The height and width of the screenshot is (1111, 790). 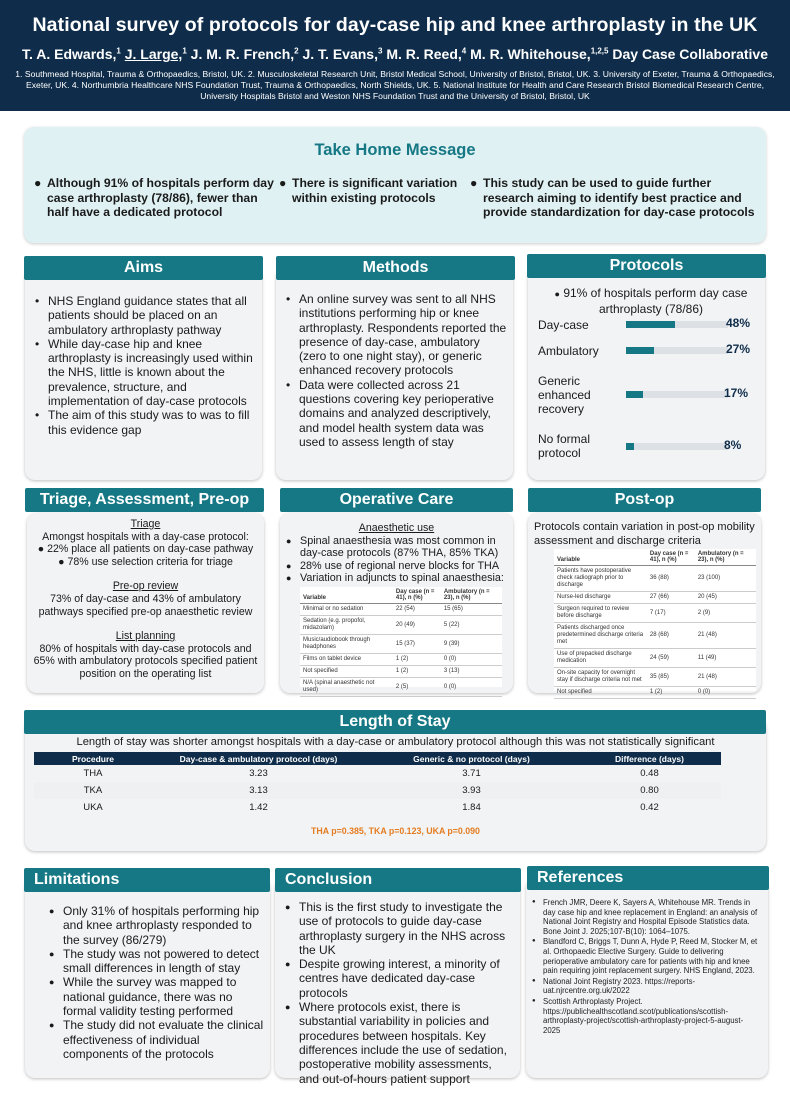 What do you see at coordinates (563, 325) in the screenshot?
I see `protocol-label: Day-case` at bounding box center [563, 325].